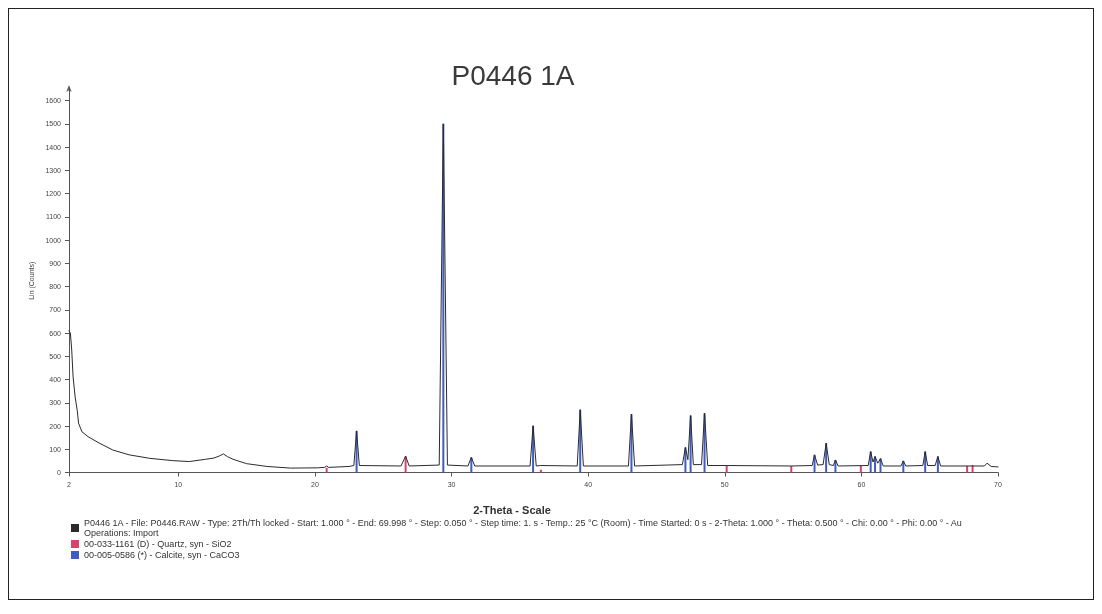 Image resolution: width=1102 pixels, height=614 pixels. What do you see at coordinates (513, 75) in the screenshot?
I see `chart-title: P0446 1A` at bounding box center [513, 75].